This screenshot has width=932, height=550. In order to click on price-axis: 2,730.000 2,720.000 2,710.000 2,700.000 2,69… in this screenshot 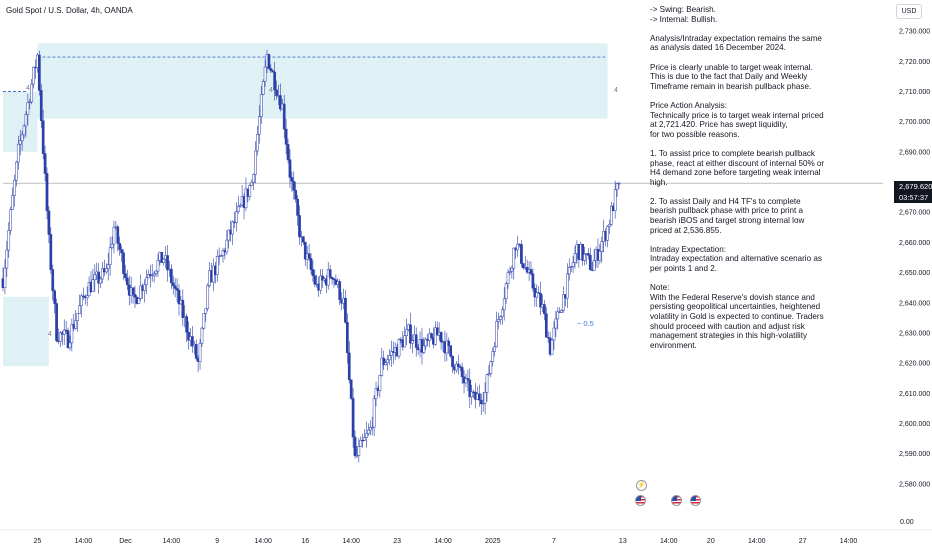, I will do `click(914, 277)`.